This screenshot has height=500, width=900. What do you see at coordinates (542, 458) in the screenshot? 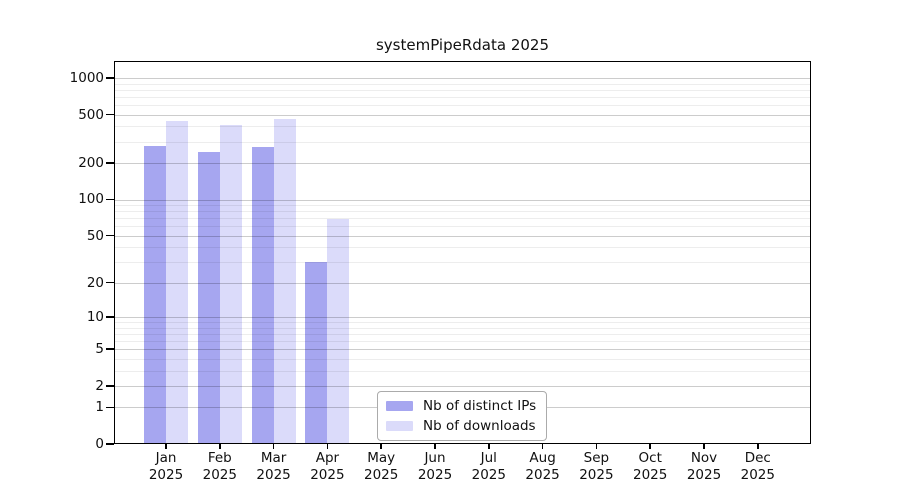
I see `month-label: Aug` at bounding box center [542, 458].